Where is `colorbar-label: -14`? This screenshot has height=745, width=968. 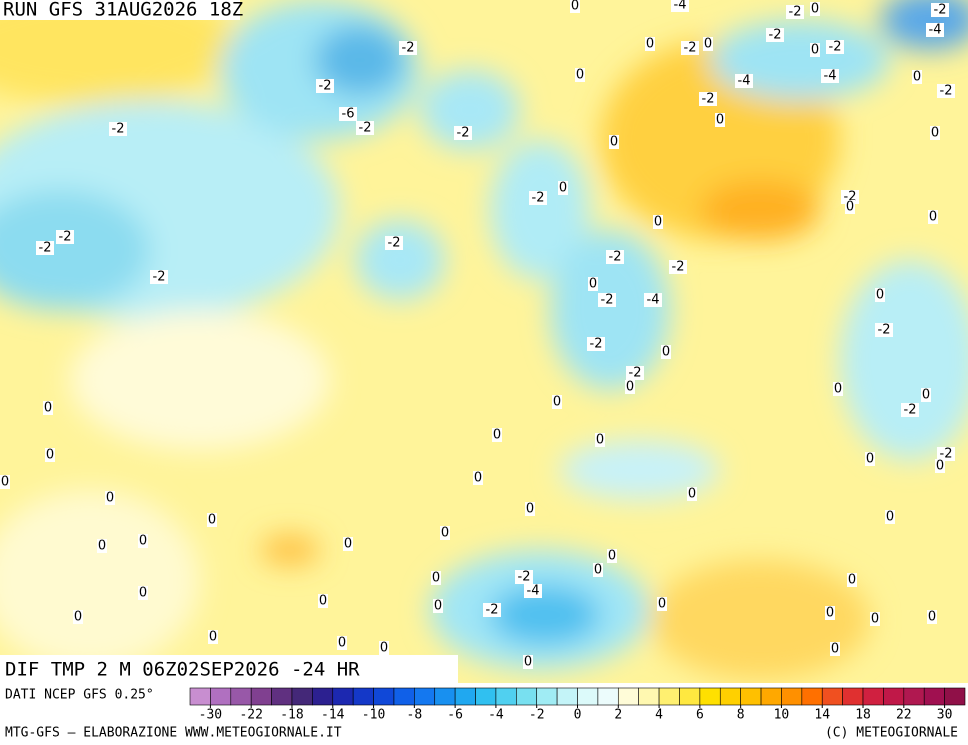 colorbar-label: -14 is located at coordinates (333, 715).